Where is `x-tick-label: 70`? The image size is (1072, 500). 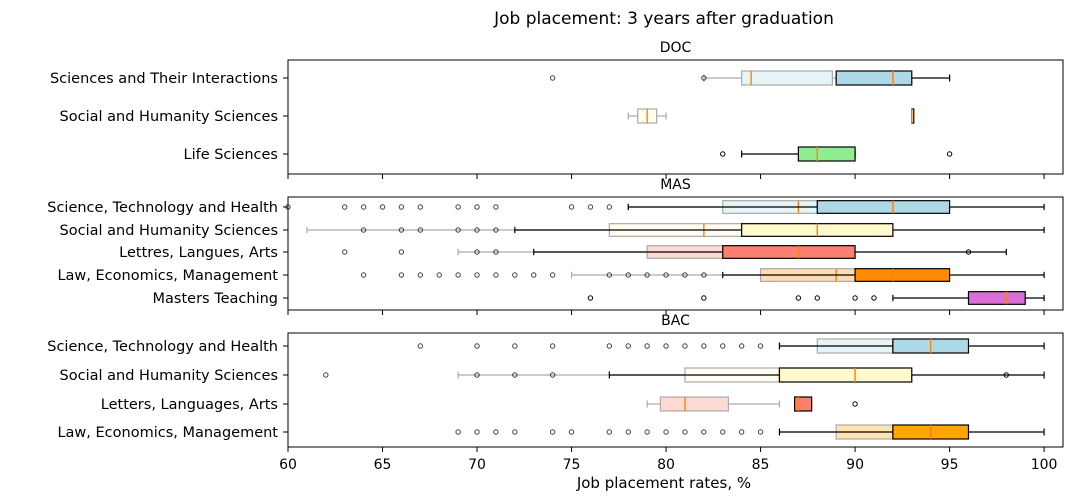
x-tick-label: 70 is located at coordinates (477, 465).